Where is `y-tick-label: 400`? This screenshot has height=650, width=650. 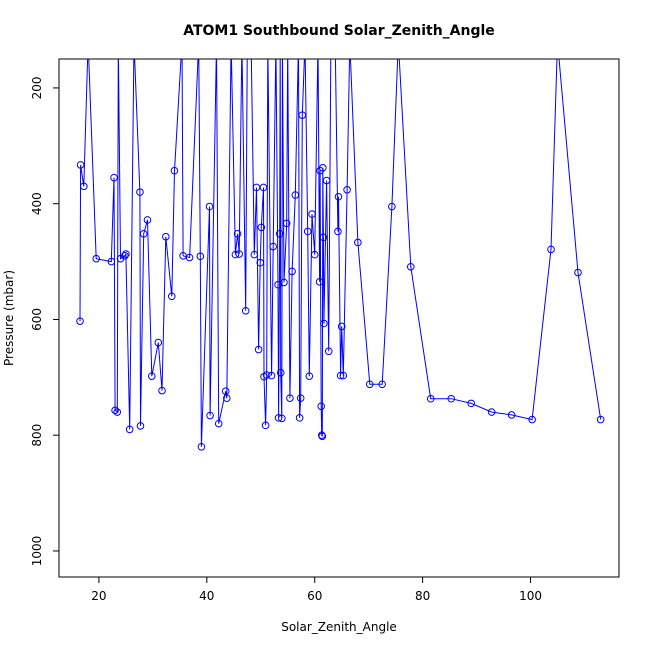
y-tick-label: 400 is located at coordinates (37, 203).